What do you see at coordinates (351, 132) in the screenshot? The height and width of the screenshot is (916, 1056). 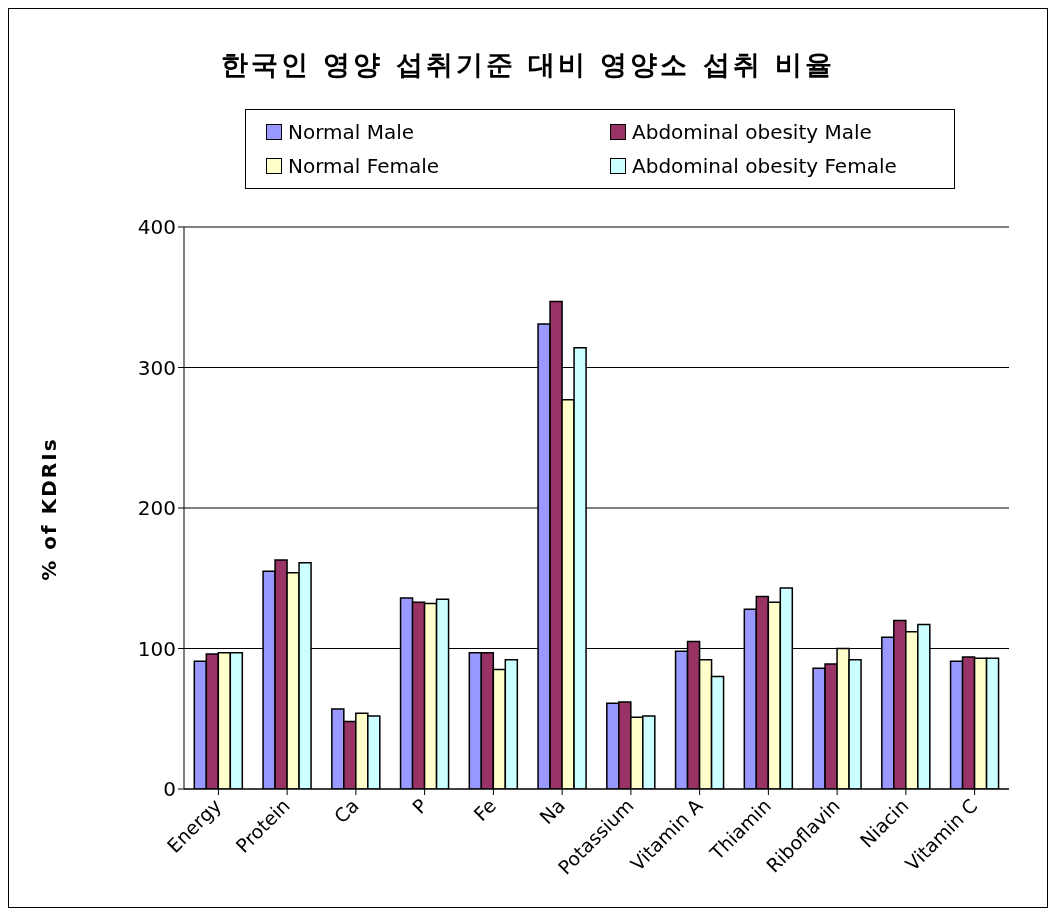 I see `legend-label: Normal Male` at bounding box center [351, 132].